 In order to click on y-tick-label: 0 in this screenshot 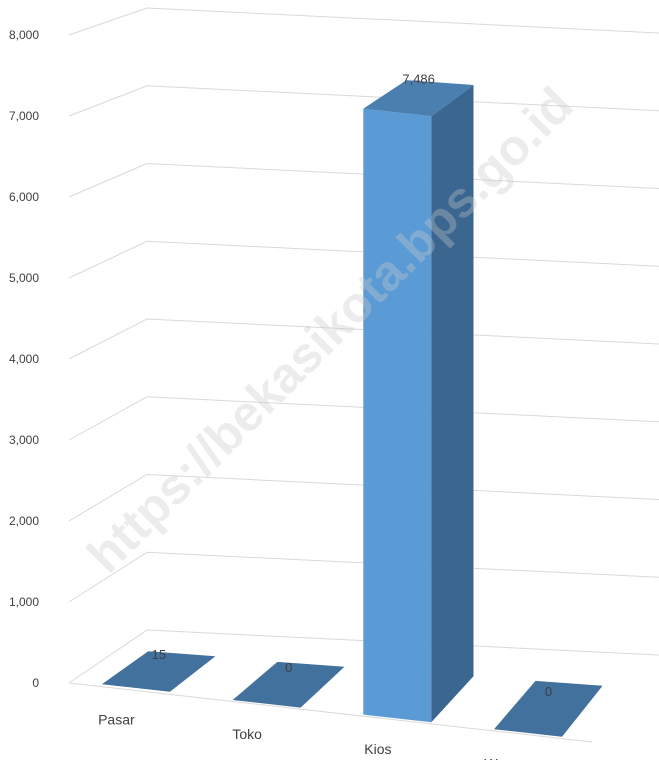, I will do `click(35, 683)`.